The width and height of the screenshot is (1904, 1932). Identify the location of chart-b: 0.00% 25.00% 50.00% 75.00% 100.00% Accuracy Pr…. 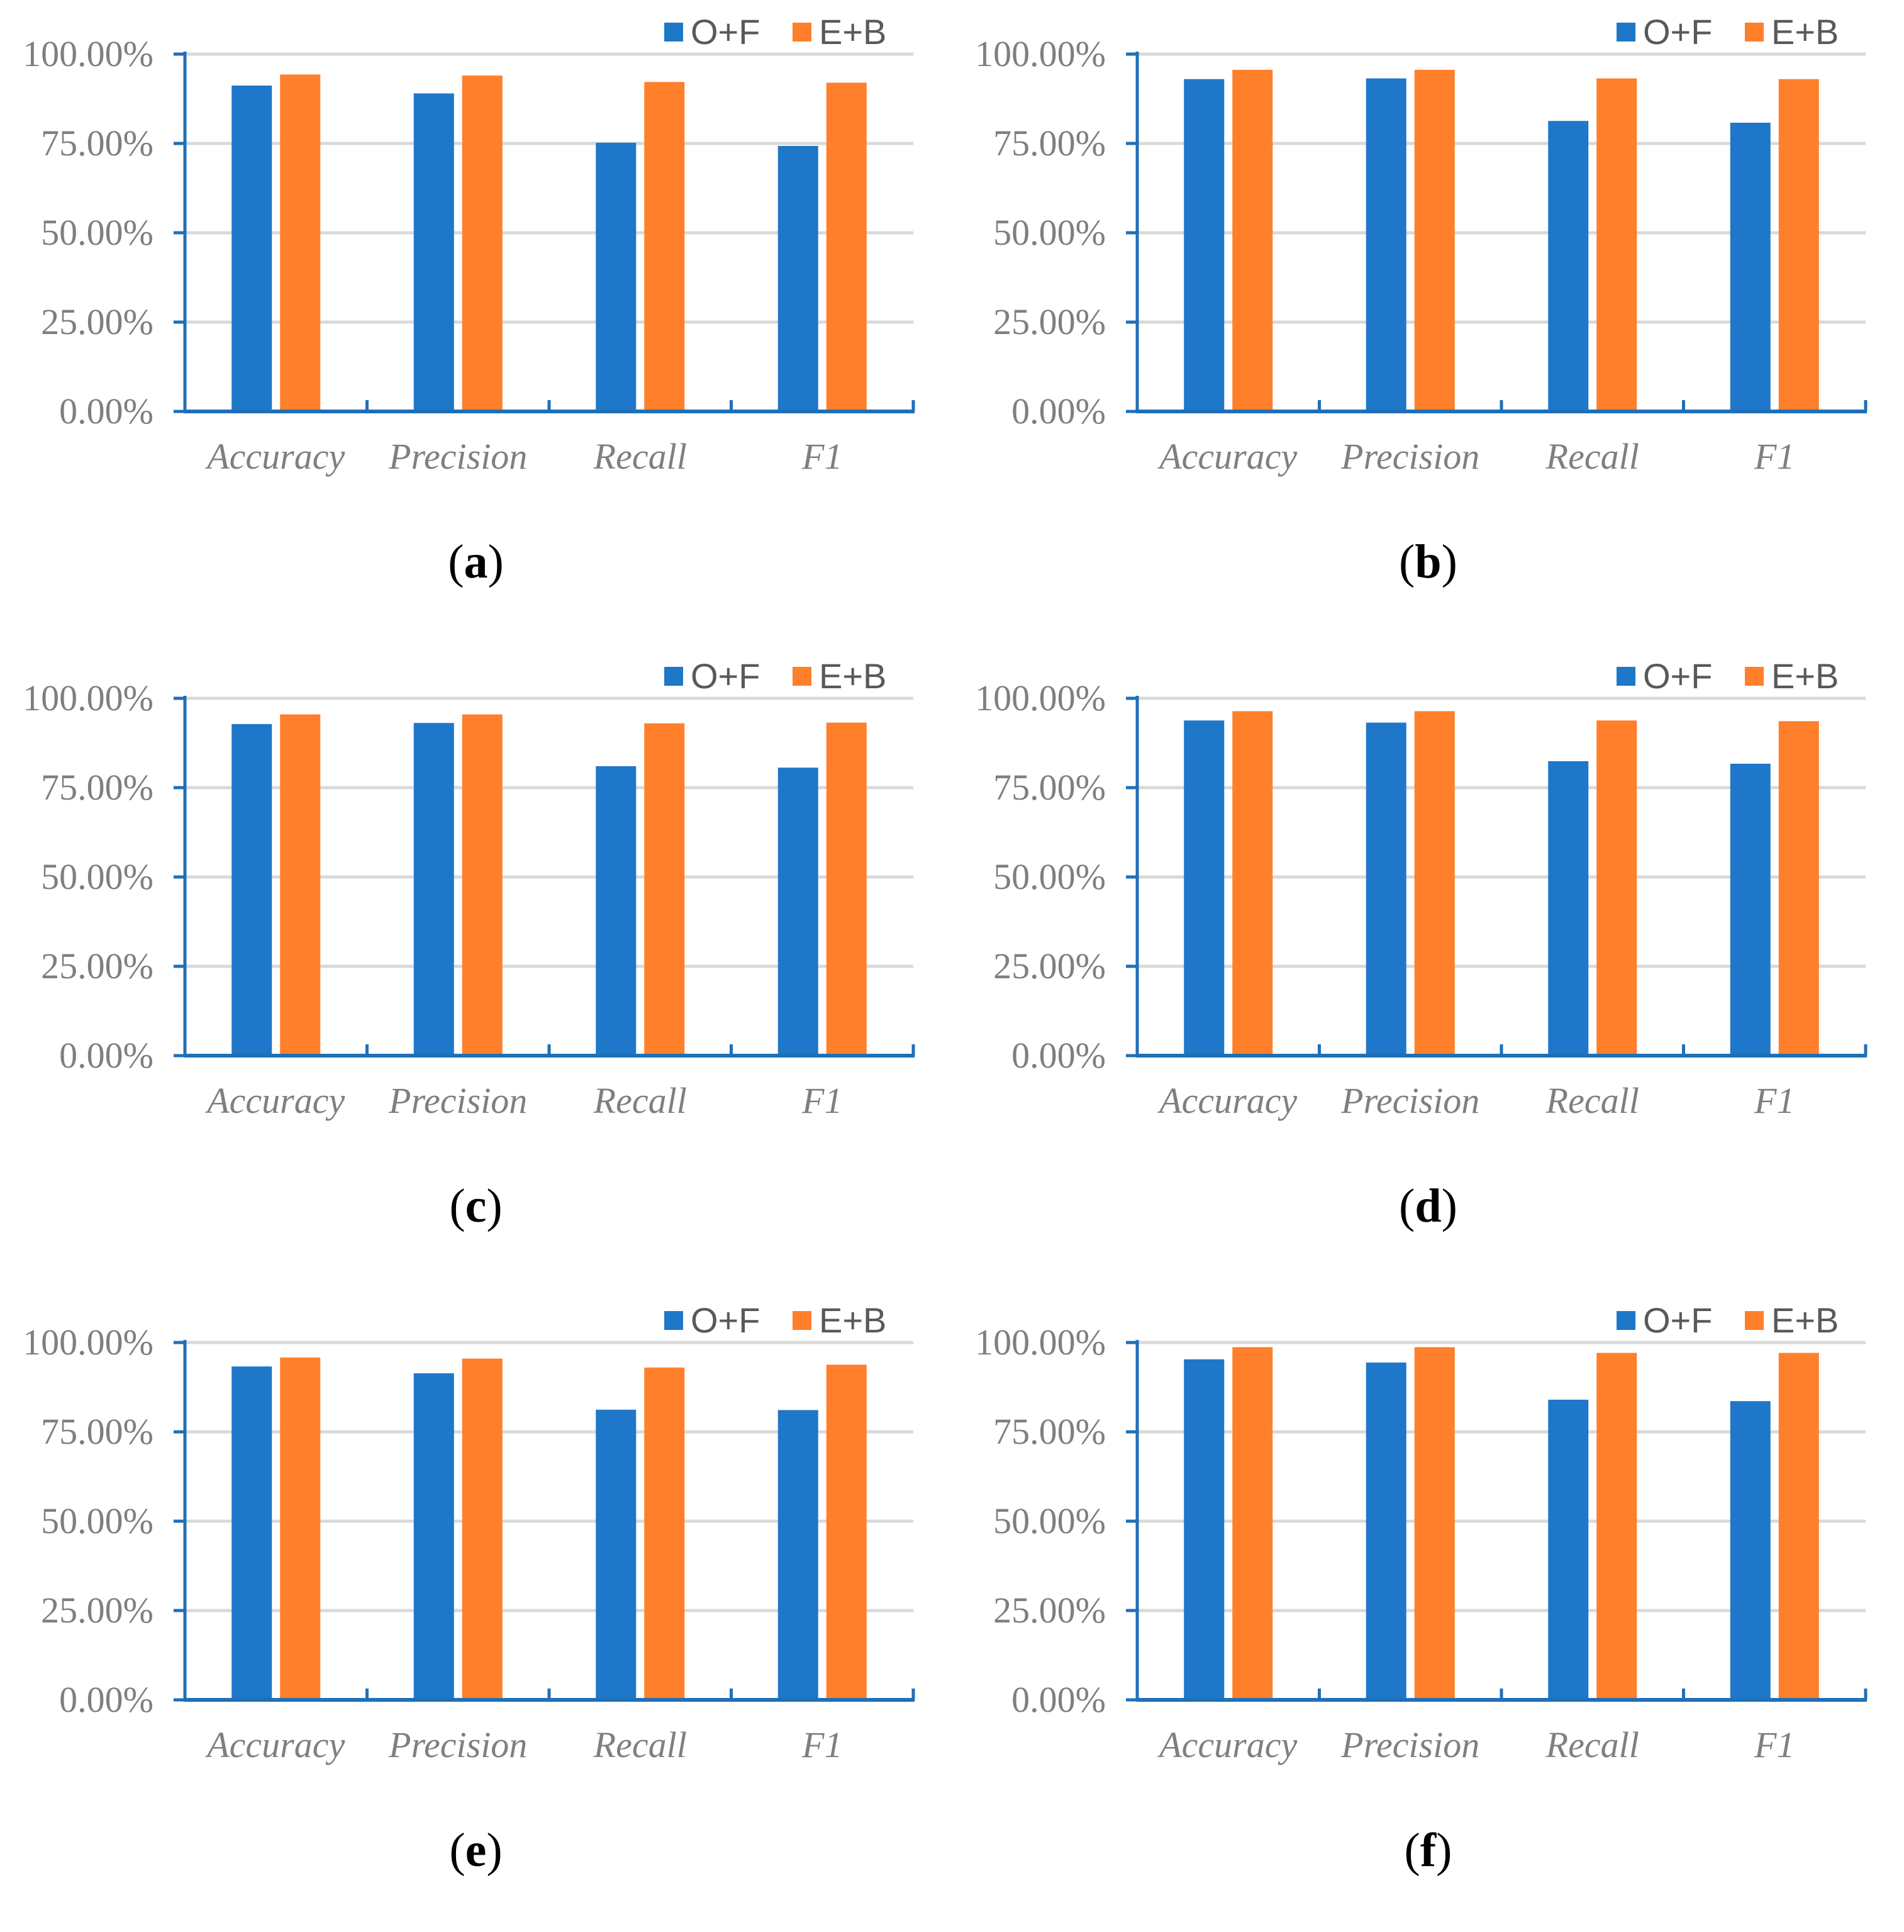
(1421, 244).